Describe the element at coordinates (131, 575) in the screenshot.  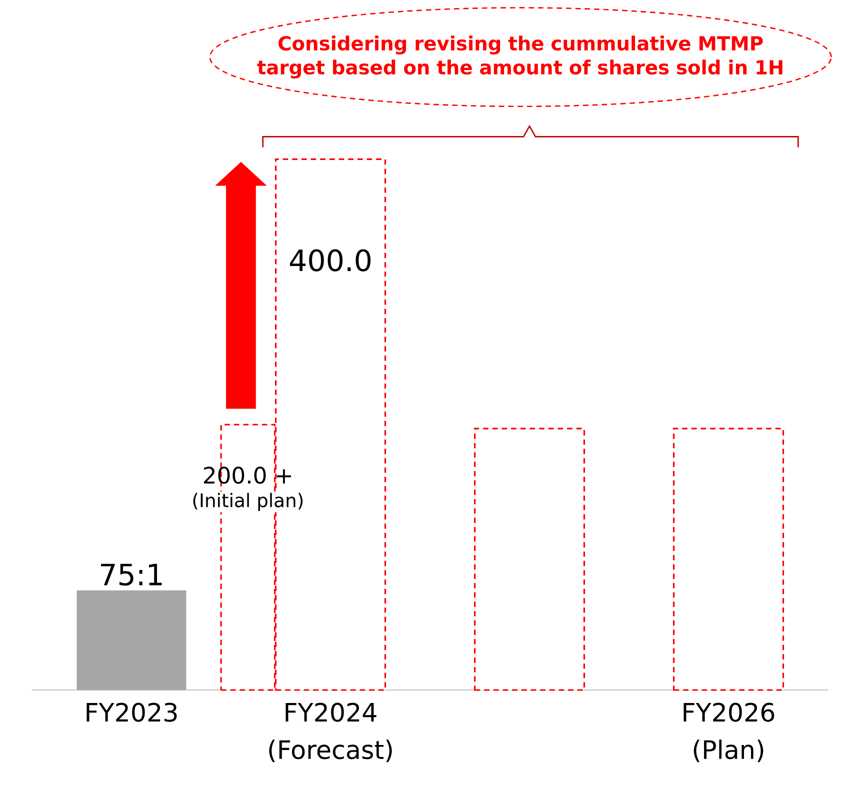
I see `data-label: 75:1` at that location.